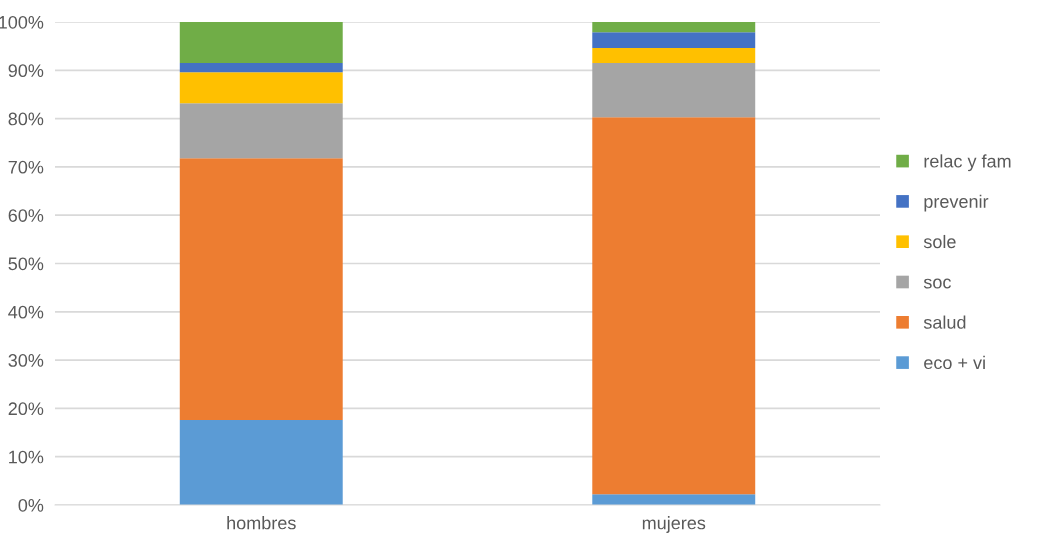 The height and width of the screenshot is (549, 1046). Describe the element at coordinates (26, 264) in the screenshot. I see `y-tick-label: 50%` at that location.